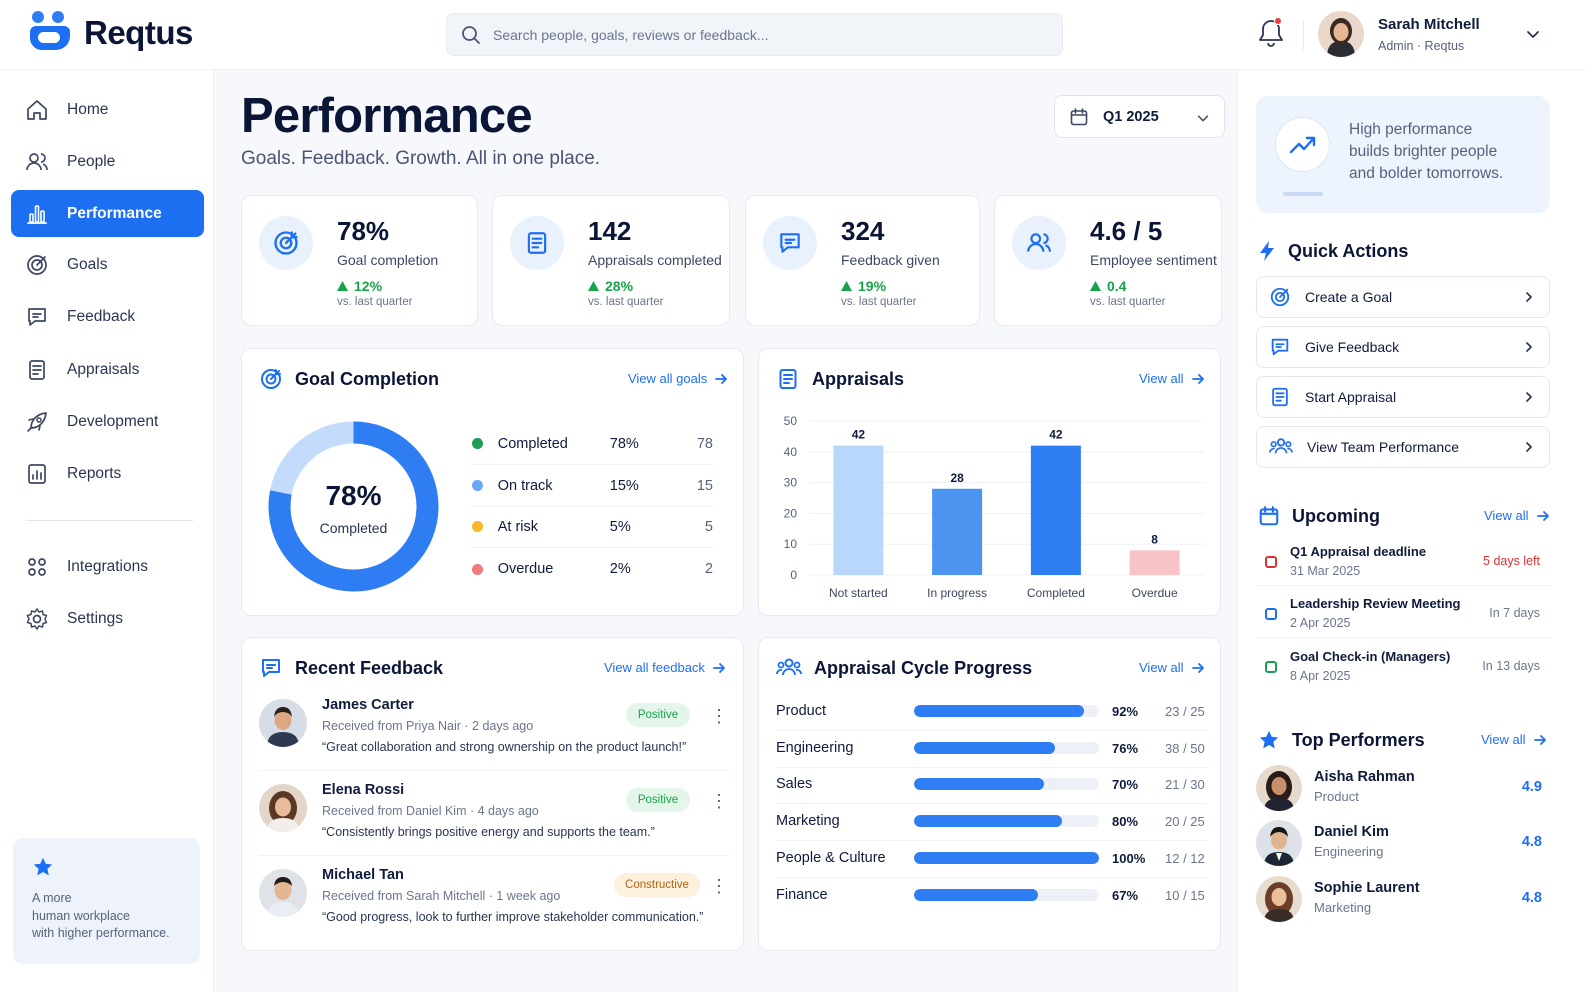 Image resolution: width=1586 pixels, height=992 pixels. What do you see at coordinates (107, 264) in the screenshot?
I see `sidebar-item-goals: Goals` at bounding box center [107, 264].